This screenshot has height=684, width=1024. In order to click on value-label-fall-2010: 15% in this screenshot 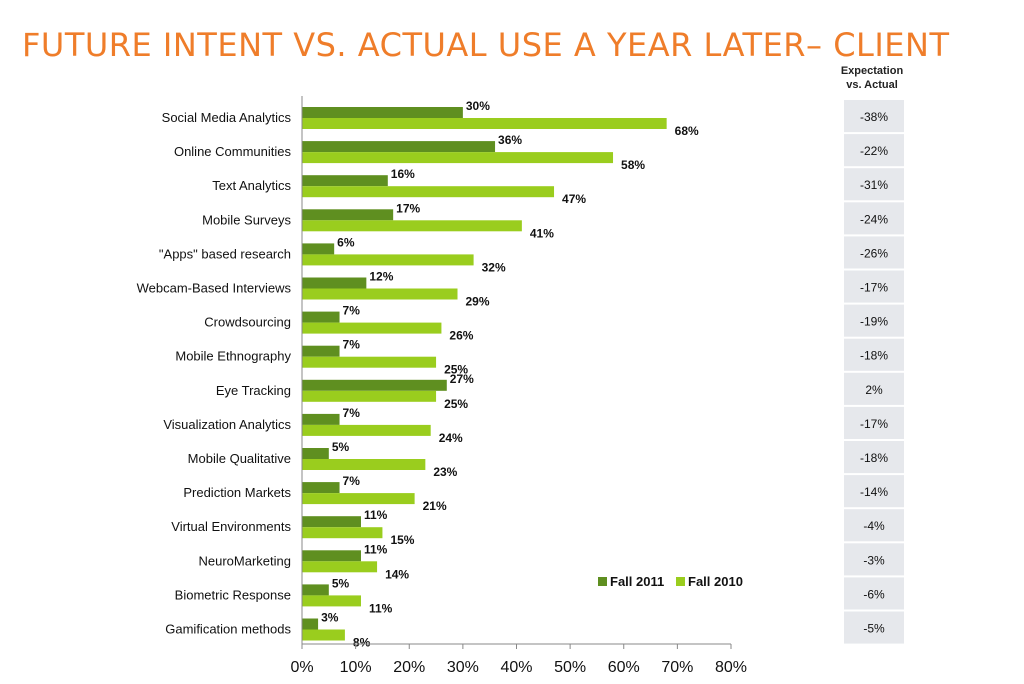, I will do `click(402, 540)`.